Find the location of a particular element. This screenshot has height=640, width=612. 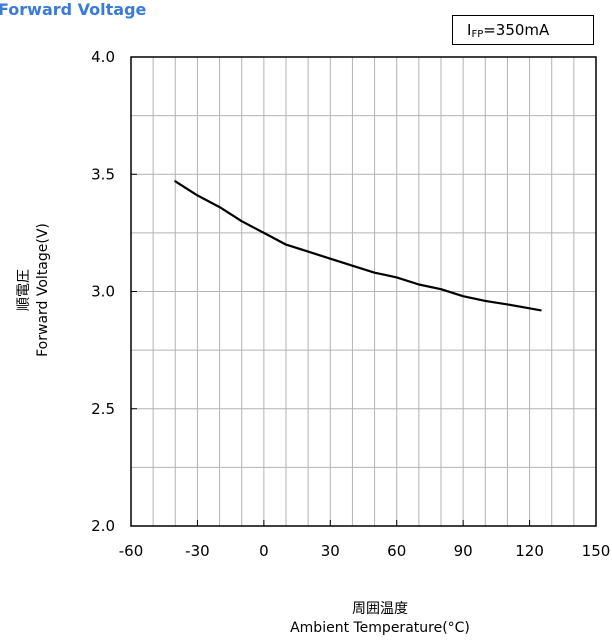

x-tick-label: 60 is located at coordinates (396, 551).